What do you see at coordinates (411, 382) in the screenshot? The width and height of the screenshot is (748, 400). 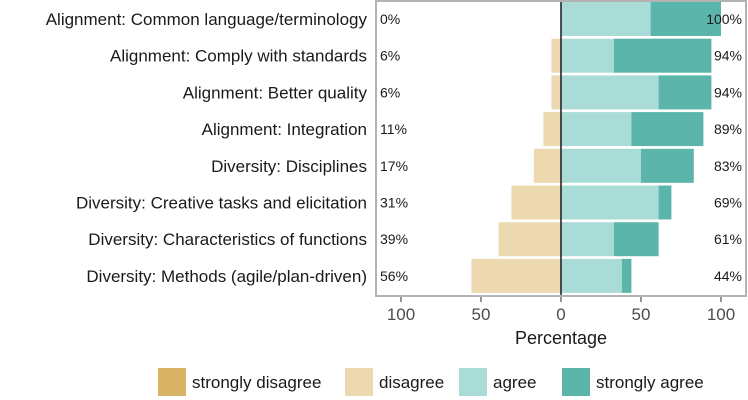 I see `legend-label: disagree` at bounding box center [411, 382].